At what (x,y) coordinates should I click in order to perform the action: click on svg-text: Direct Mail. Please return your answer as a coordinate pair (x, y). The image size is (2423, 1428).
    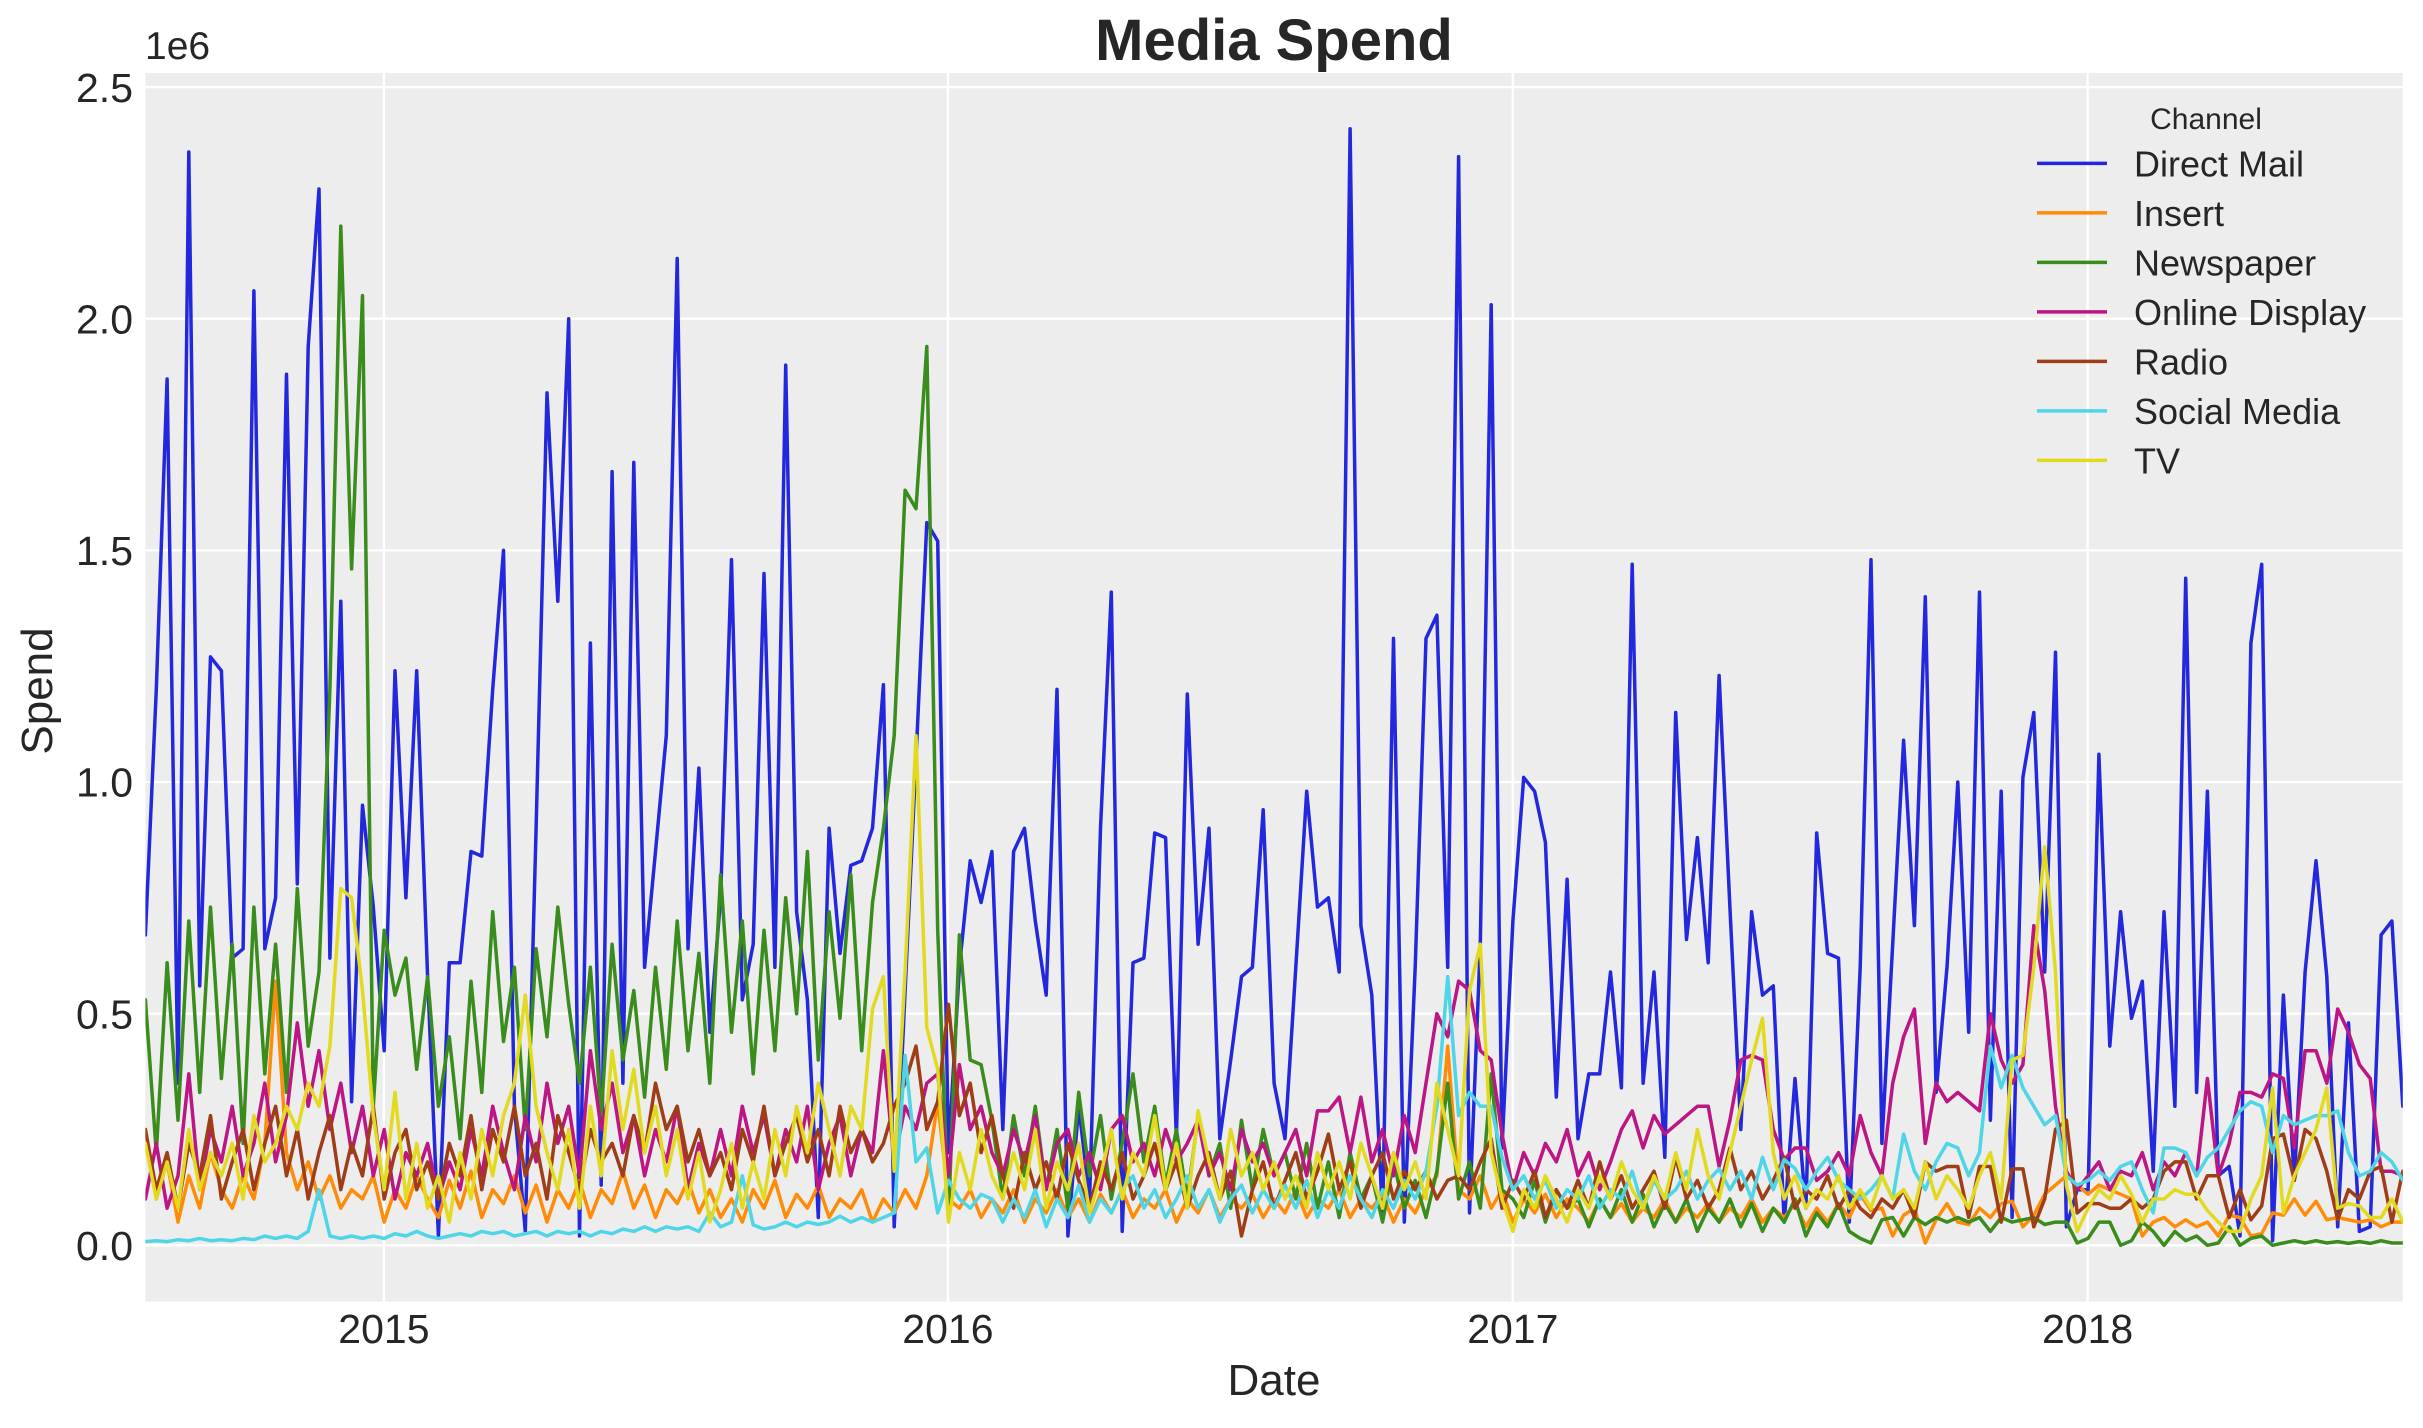
    Looking at the image, I should click on (2219, 163).